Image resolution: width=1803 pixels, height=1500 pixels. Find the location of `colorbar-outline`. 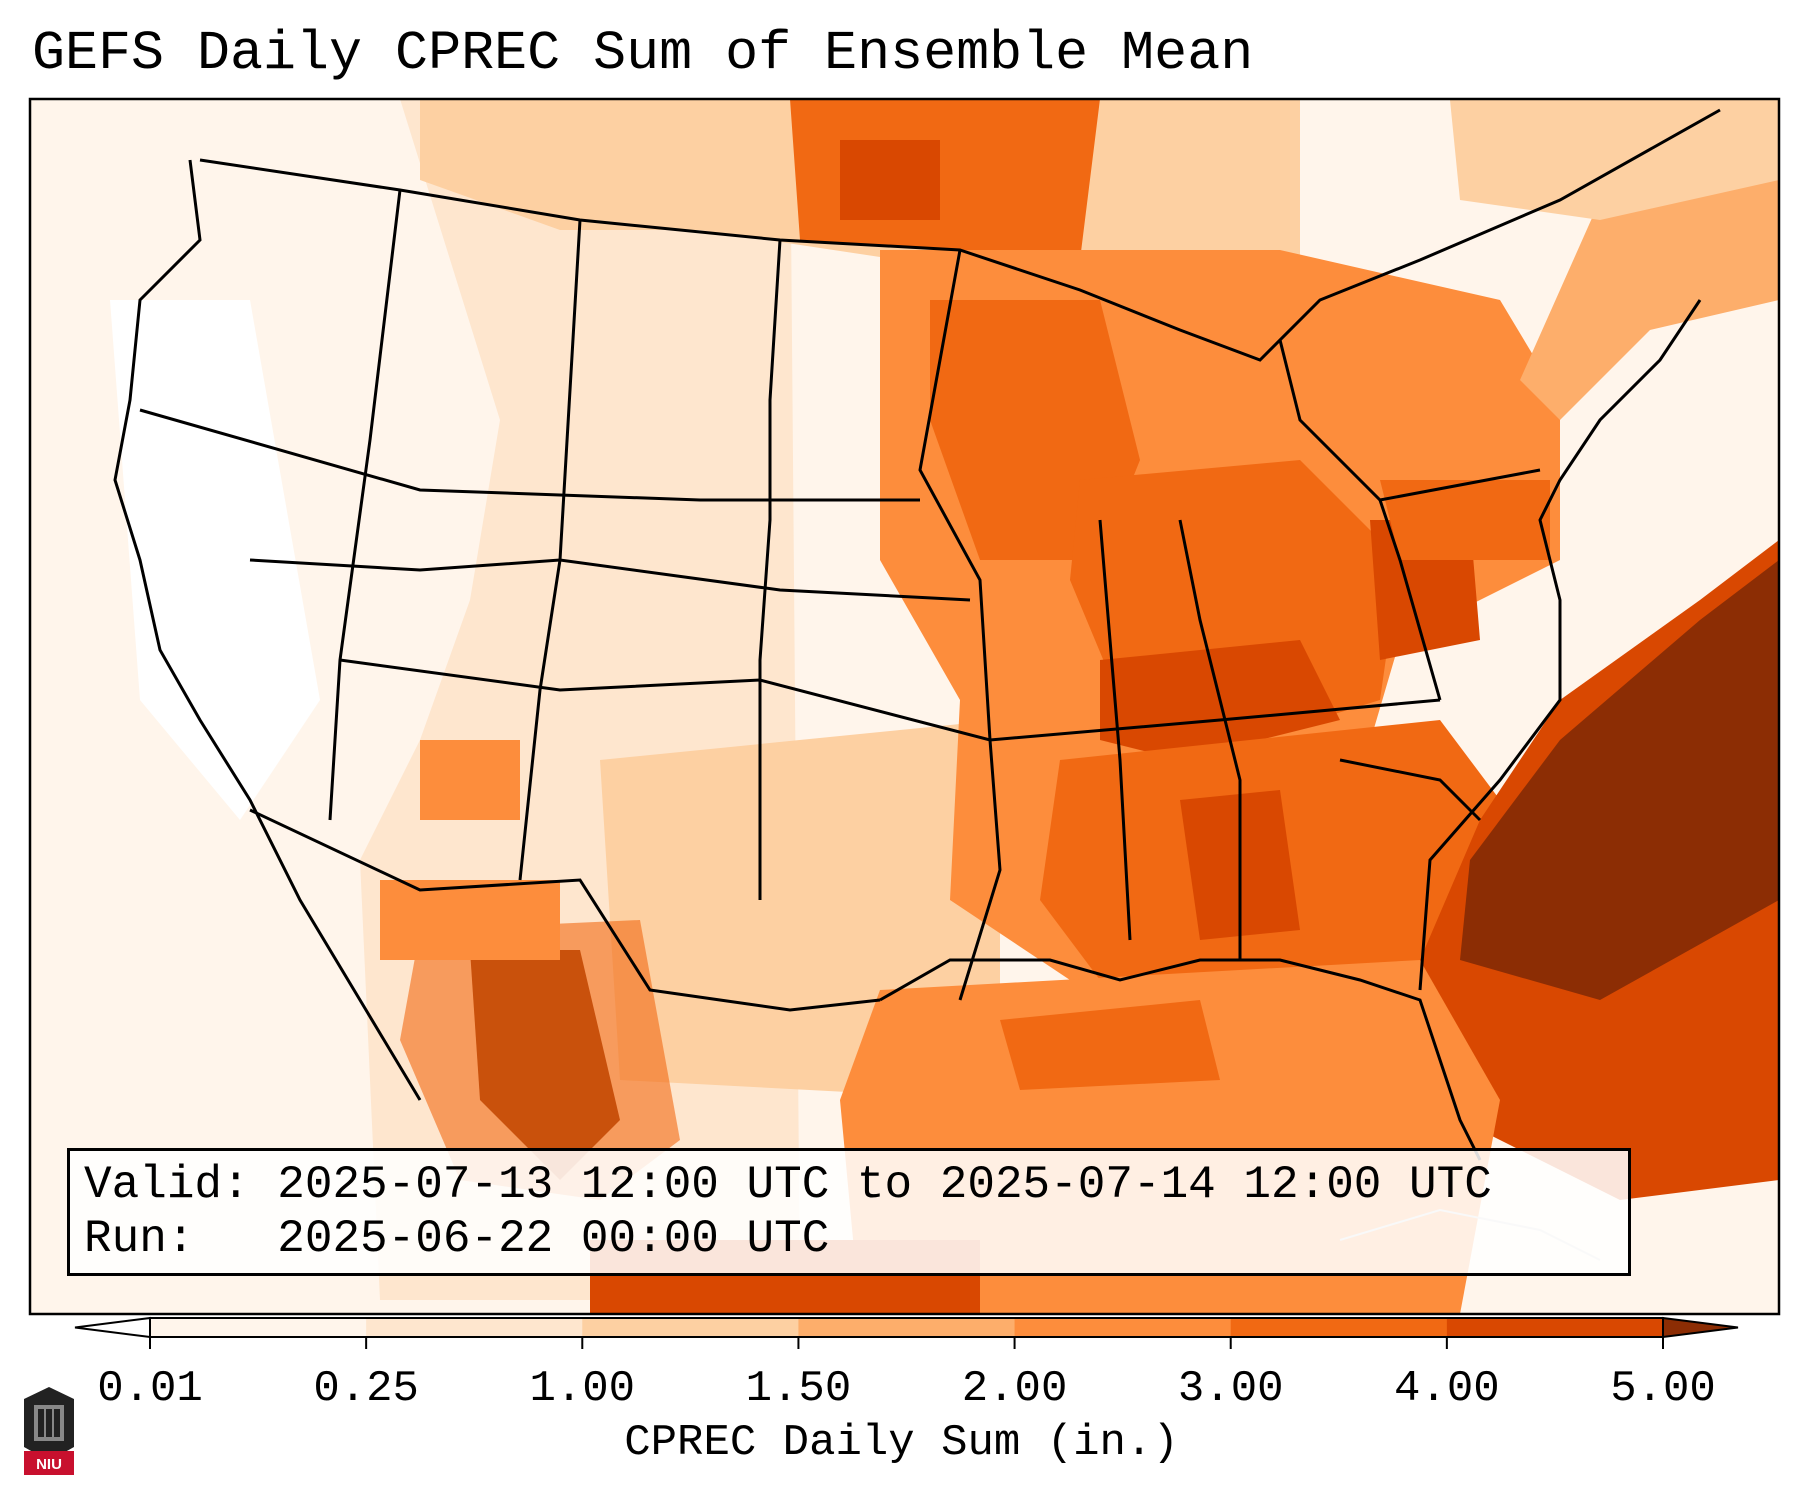

colorbar-outline is located at coordinates (906, 1327).